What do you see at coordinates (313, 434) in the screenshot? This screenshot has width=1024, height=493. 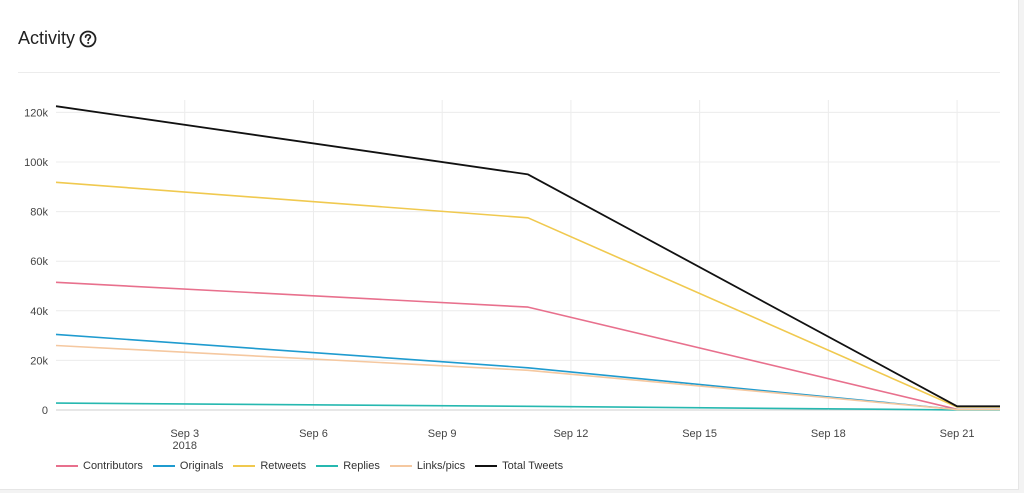 I see `x-tick-label: Sep 6` at bounding box center [313, 434].